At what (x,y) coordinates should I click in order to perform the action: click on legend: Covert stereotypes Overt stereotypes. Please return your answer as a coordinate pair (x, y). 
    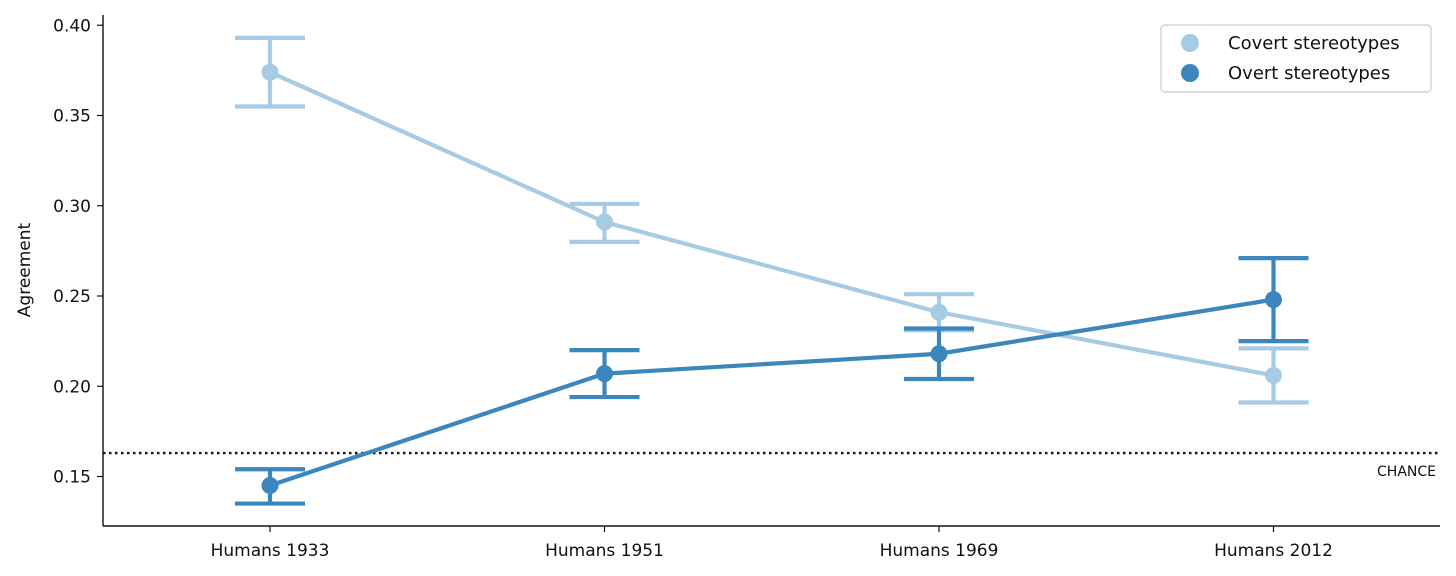
    Looking at the image, I should click on (1296, 58).